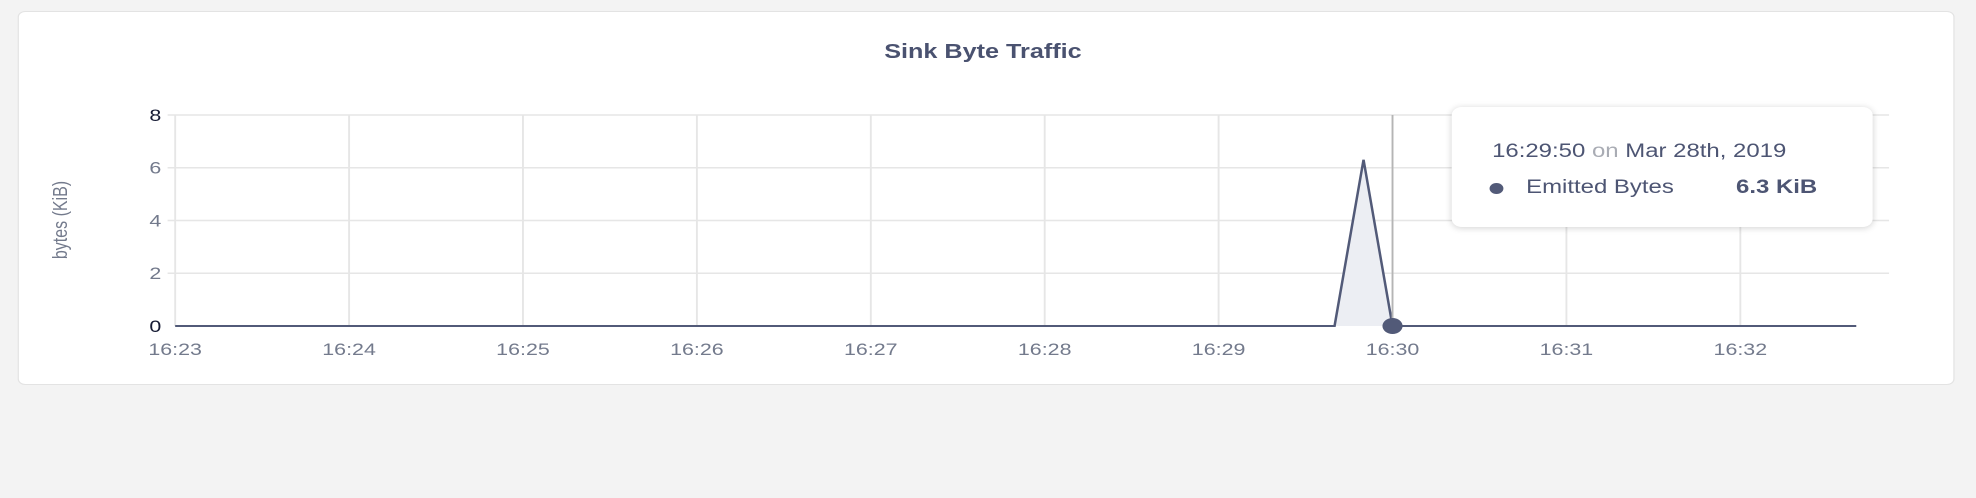 The height and width of the screenshot is (498, 1976). I want to click on tooltip-date: Mar 28th, 2019, so click(1706, 151).